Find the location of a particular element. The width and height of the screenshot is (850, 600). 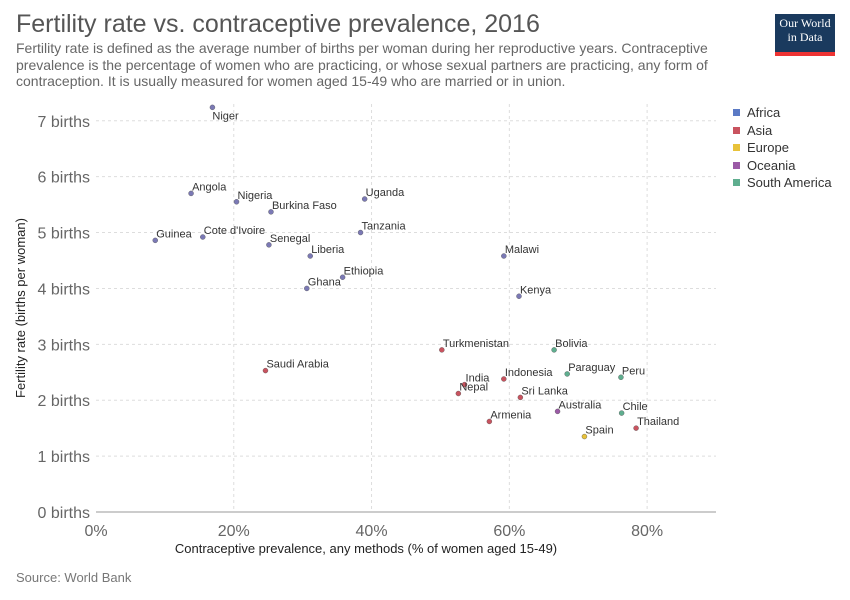

legend: Africa Asia Europe Oceania South America is located at coordinates (782, 148).